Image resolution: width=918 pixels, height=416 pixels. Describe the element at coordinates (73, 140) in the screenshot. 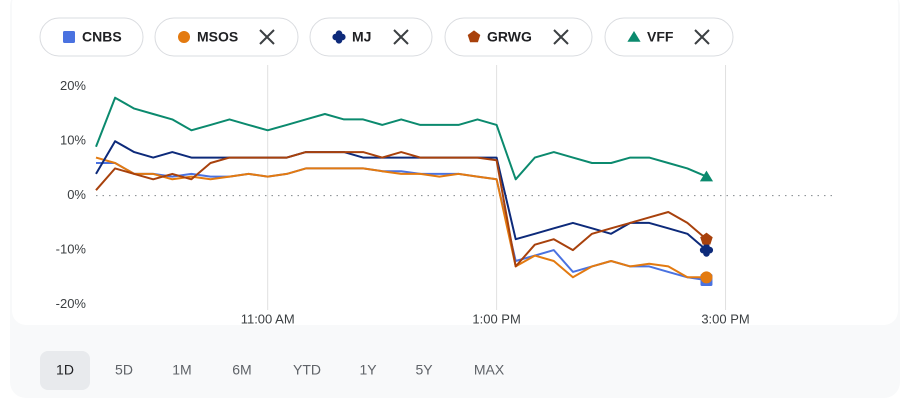

I see `y-tick-label: 10%` at that location.